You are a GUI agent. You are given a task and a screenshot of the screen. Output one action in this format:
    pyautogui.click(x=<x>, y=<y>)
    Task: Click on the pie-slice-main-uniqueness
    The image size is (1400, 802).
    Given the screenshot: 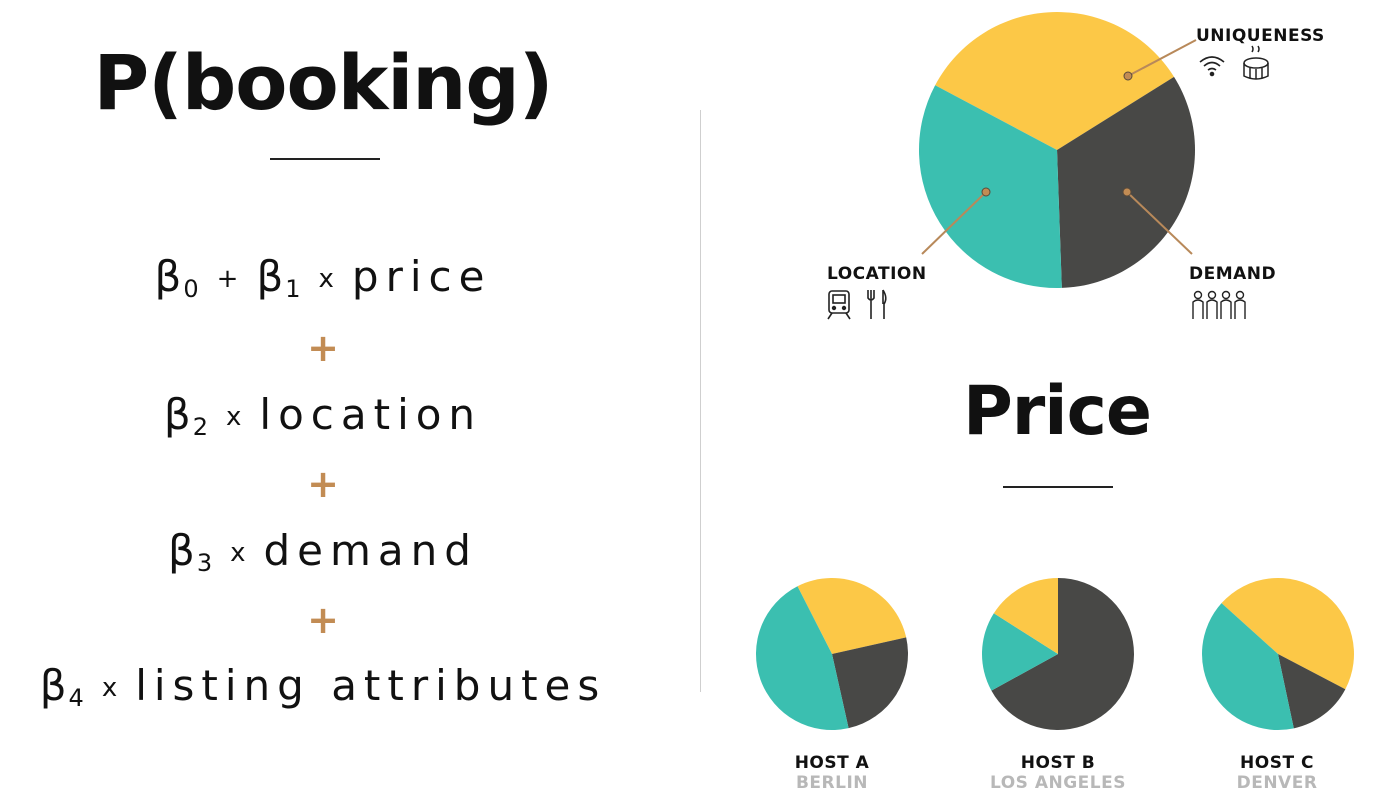 What is the action you would take?
    pyautogui.click(x=1055, y=81)
    